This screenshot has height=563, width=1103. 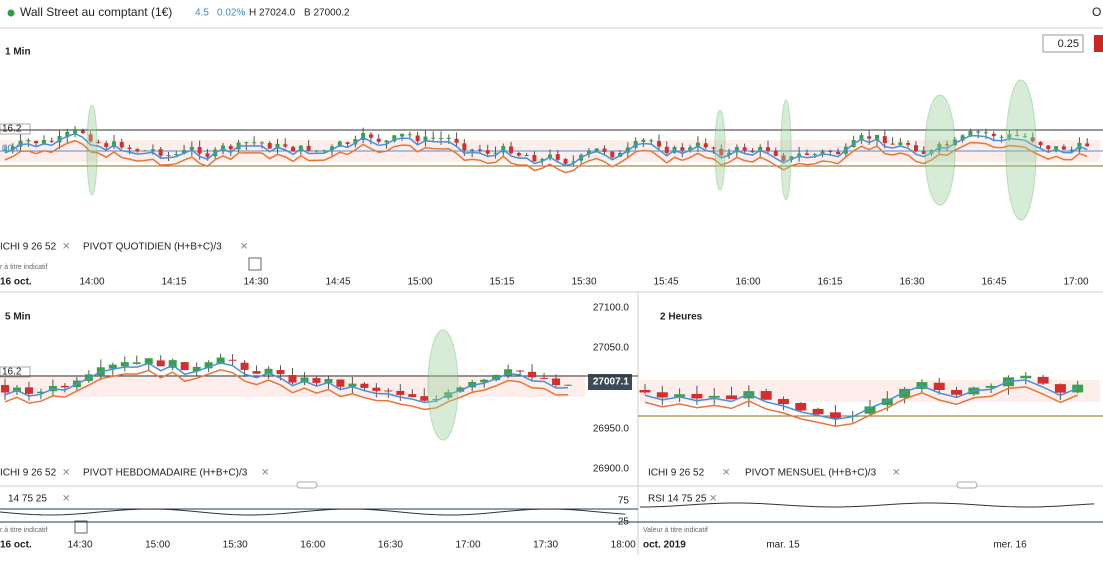 What do you see at coordinates (546, 156) in the screenshot?
I see `kijun` at bounding box center [546, 156].